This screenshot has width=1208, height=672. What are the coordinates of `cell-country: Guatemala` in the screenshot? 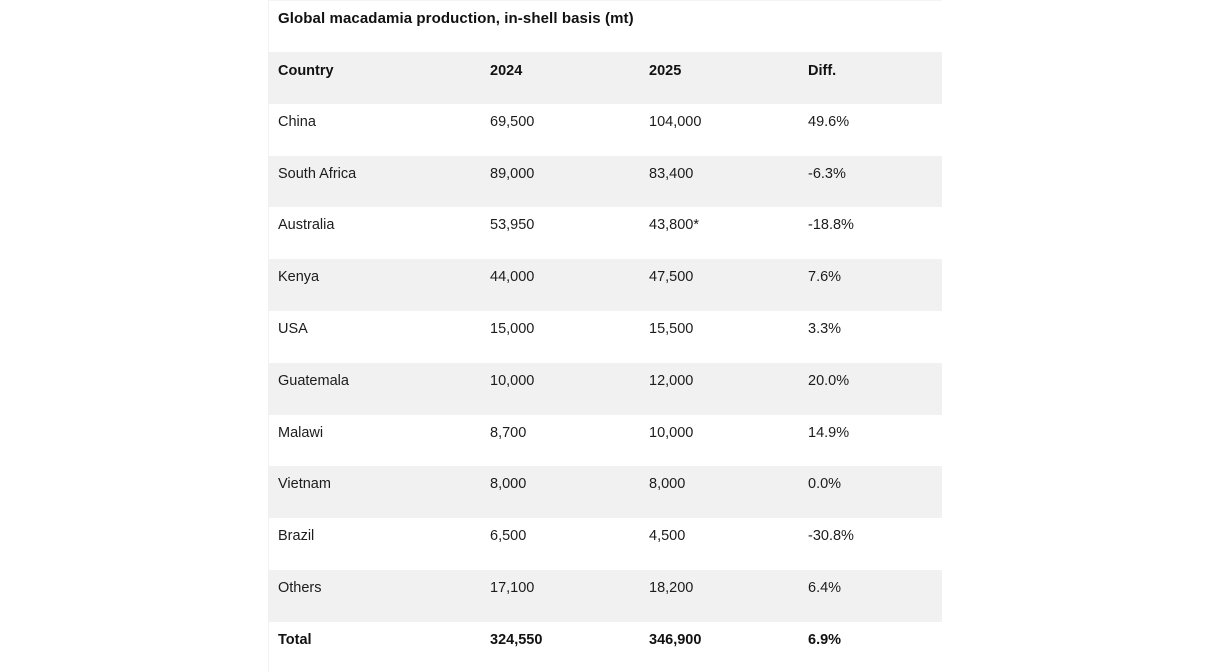 It's located at (375, 388).